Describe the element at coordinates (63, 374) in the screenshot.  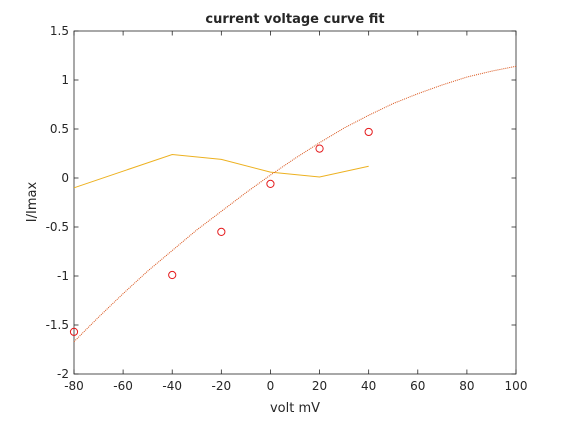
I see `y-tick-label: -2` at that location.